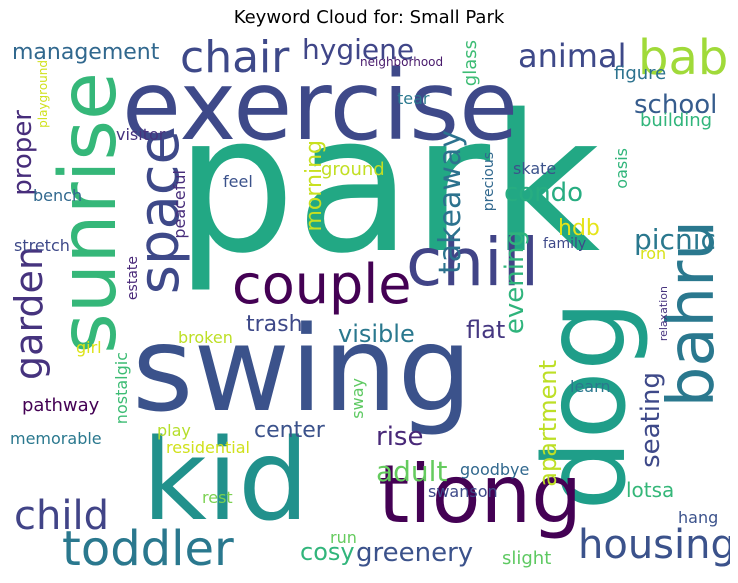 The width and height of the screenshot is (738, 583). What do you see at coordinates (369, 17) in the screenshot?
I see `chart-title: Keyword Cloud for: Small Park` at bounding box center [369, 17].